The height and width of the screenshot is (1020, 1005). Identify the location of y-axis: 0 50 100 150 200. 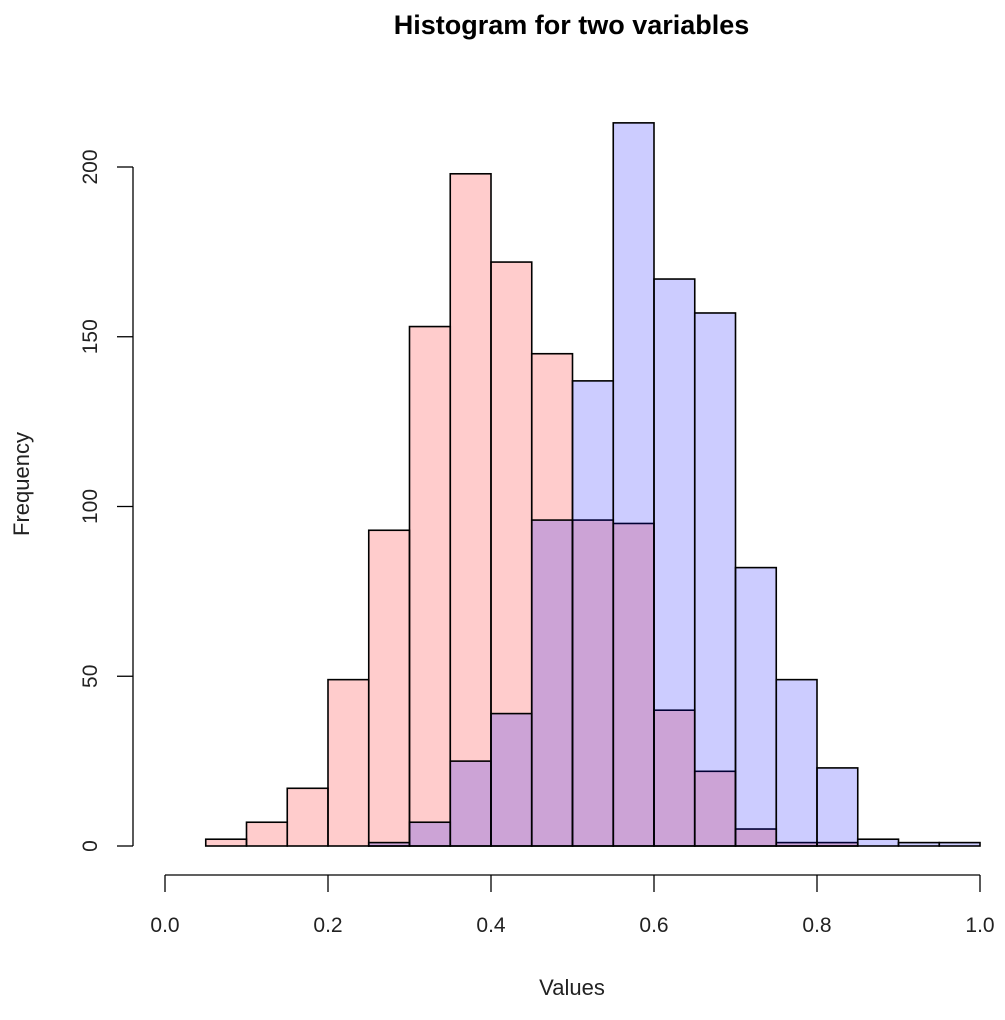
(106, 500).